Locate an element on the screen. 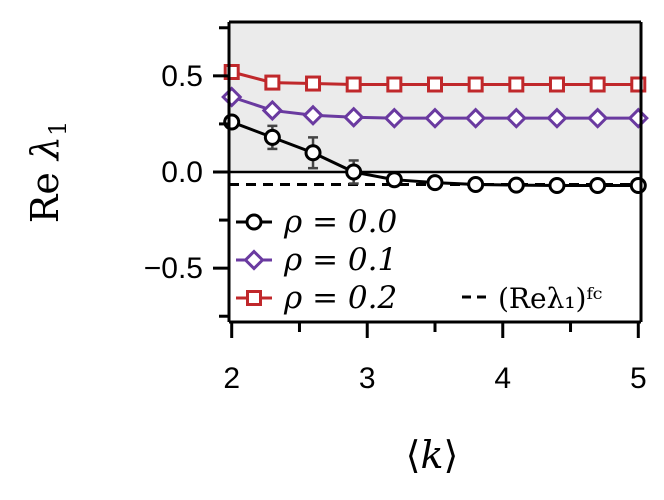  legend-item-1: ρ = 0.1 is located at coordinates (316, 260).